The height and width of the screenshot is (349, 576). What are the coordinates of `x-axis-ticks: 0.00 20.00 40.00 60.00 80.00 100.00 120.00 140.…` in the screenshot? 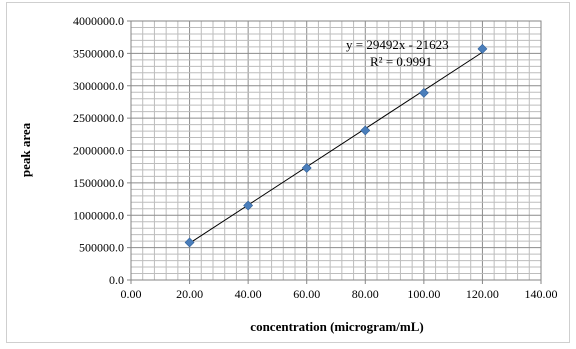 It's located at (339, 290).